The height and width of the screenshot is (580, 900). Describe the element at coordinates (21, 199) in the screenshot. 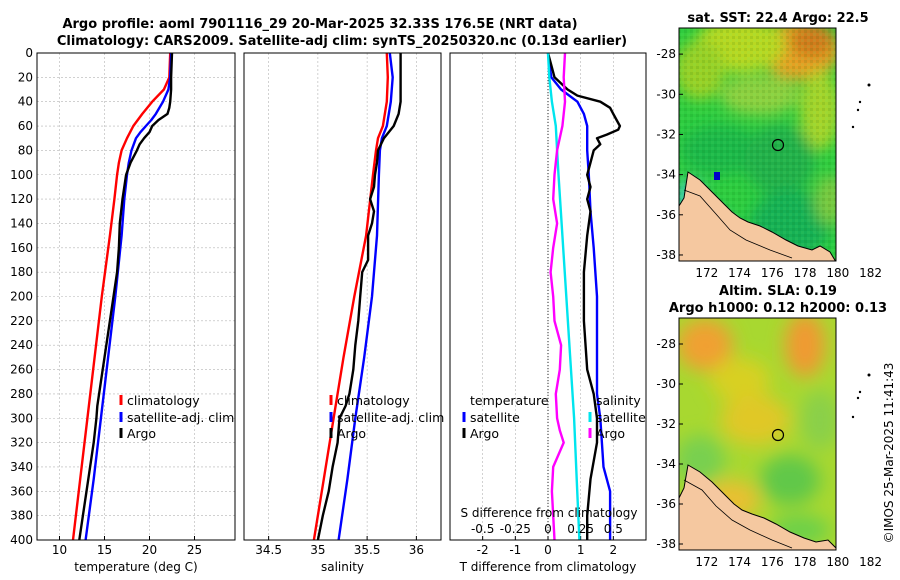

I see `y-tick-label: 120` at that location.